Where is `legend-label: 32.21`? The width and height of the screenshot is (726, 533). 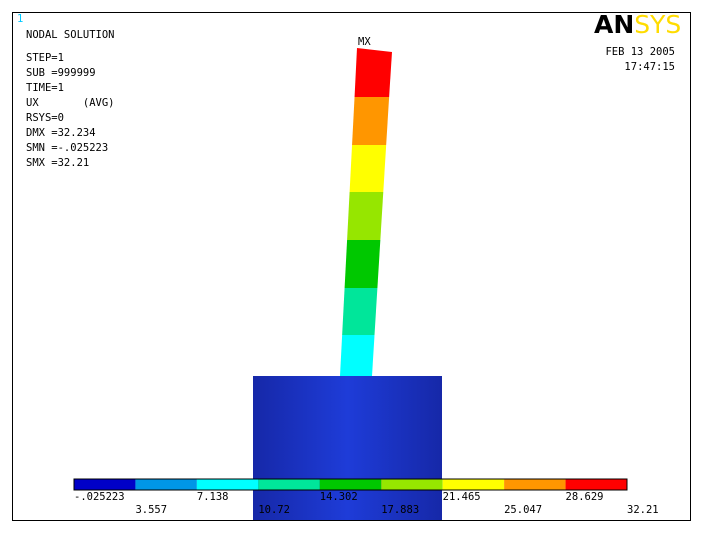
legend-label: 32.21 is located at coordinates (643, 510).